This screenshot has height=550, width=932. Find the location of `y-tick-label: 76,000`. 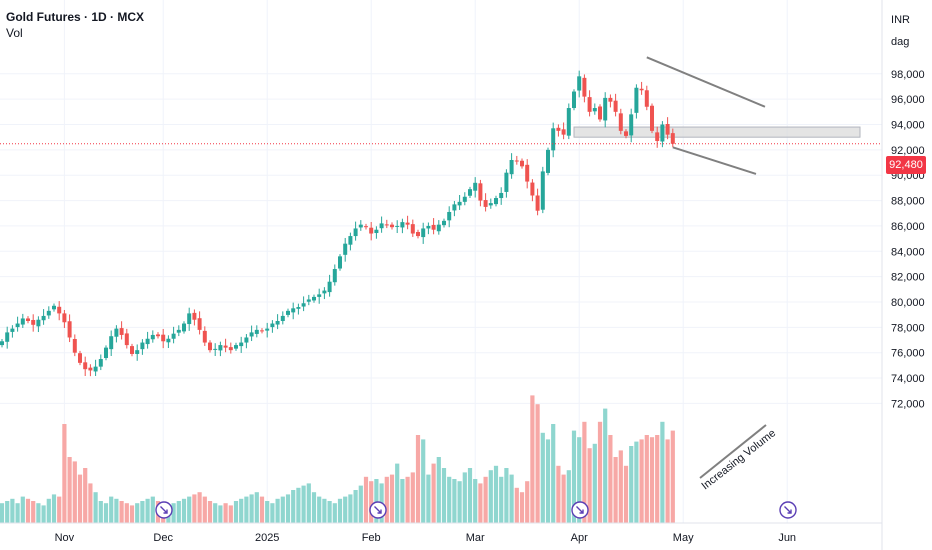

y-tick-label: 76,000 is located at coordinates (908, 354).